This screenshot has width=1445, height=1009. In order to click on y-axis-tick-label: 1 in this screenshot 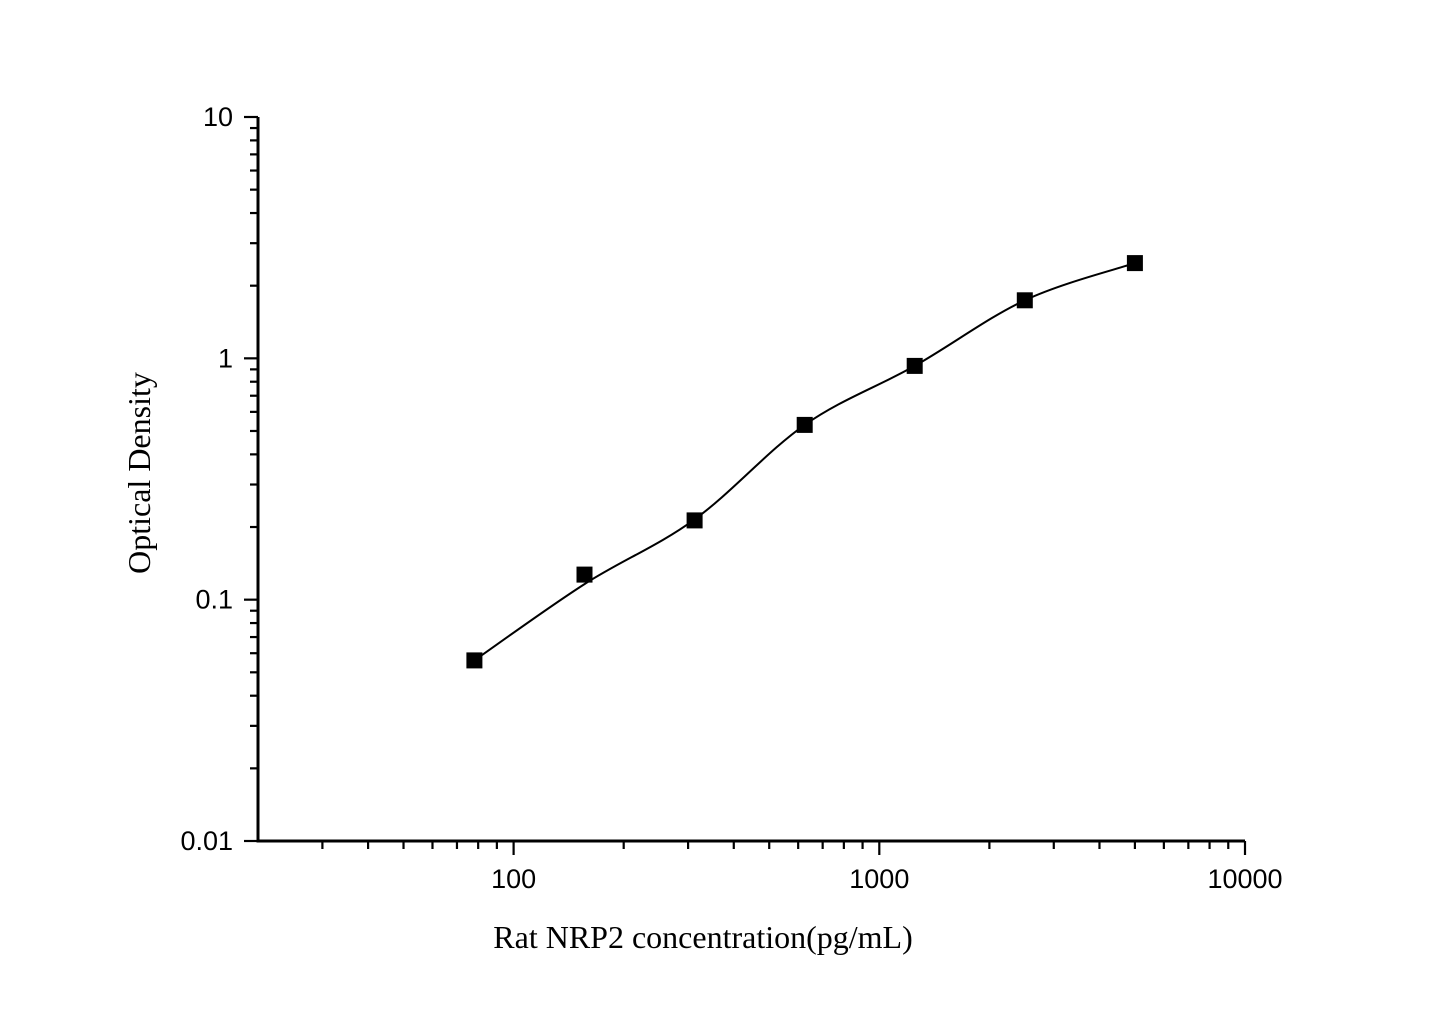, I will do `click(225, 358)`.